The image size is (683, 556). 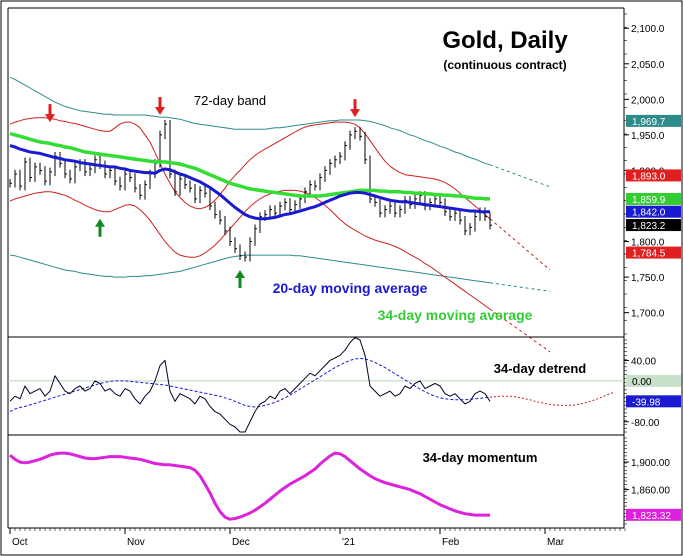 I want to click on value-badge: 1,969.7, so click(x=653, y=121).